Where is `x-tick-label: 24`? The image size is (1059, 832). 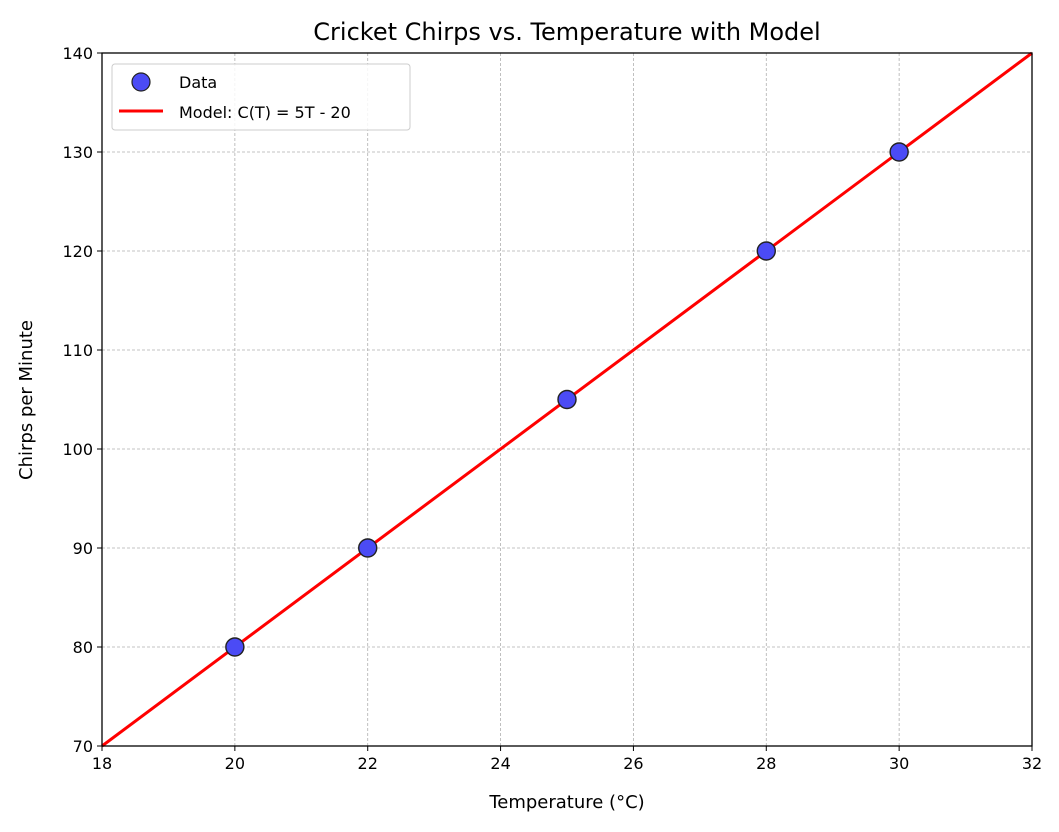
x-tick-label: 24 is located at coordinates (500, 763).